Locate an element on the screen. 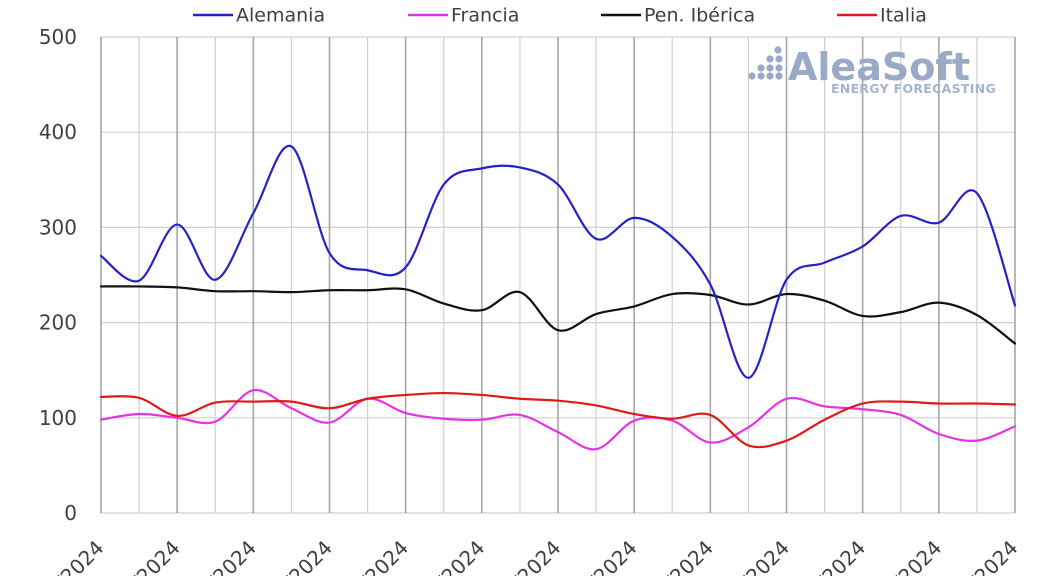 The width and height of the screenshot is (1038, 576). y-tick-label: 500 is located at coordinates (58, 37).